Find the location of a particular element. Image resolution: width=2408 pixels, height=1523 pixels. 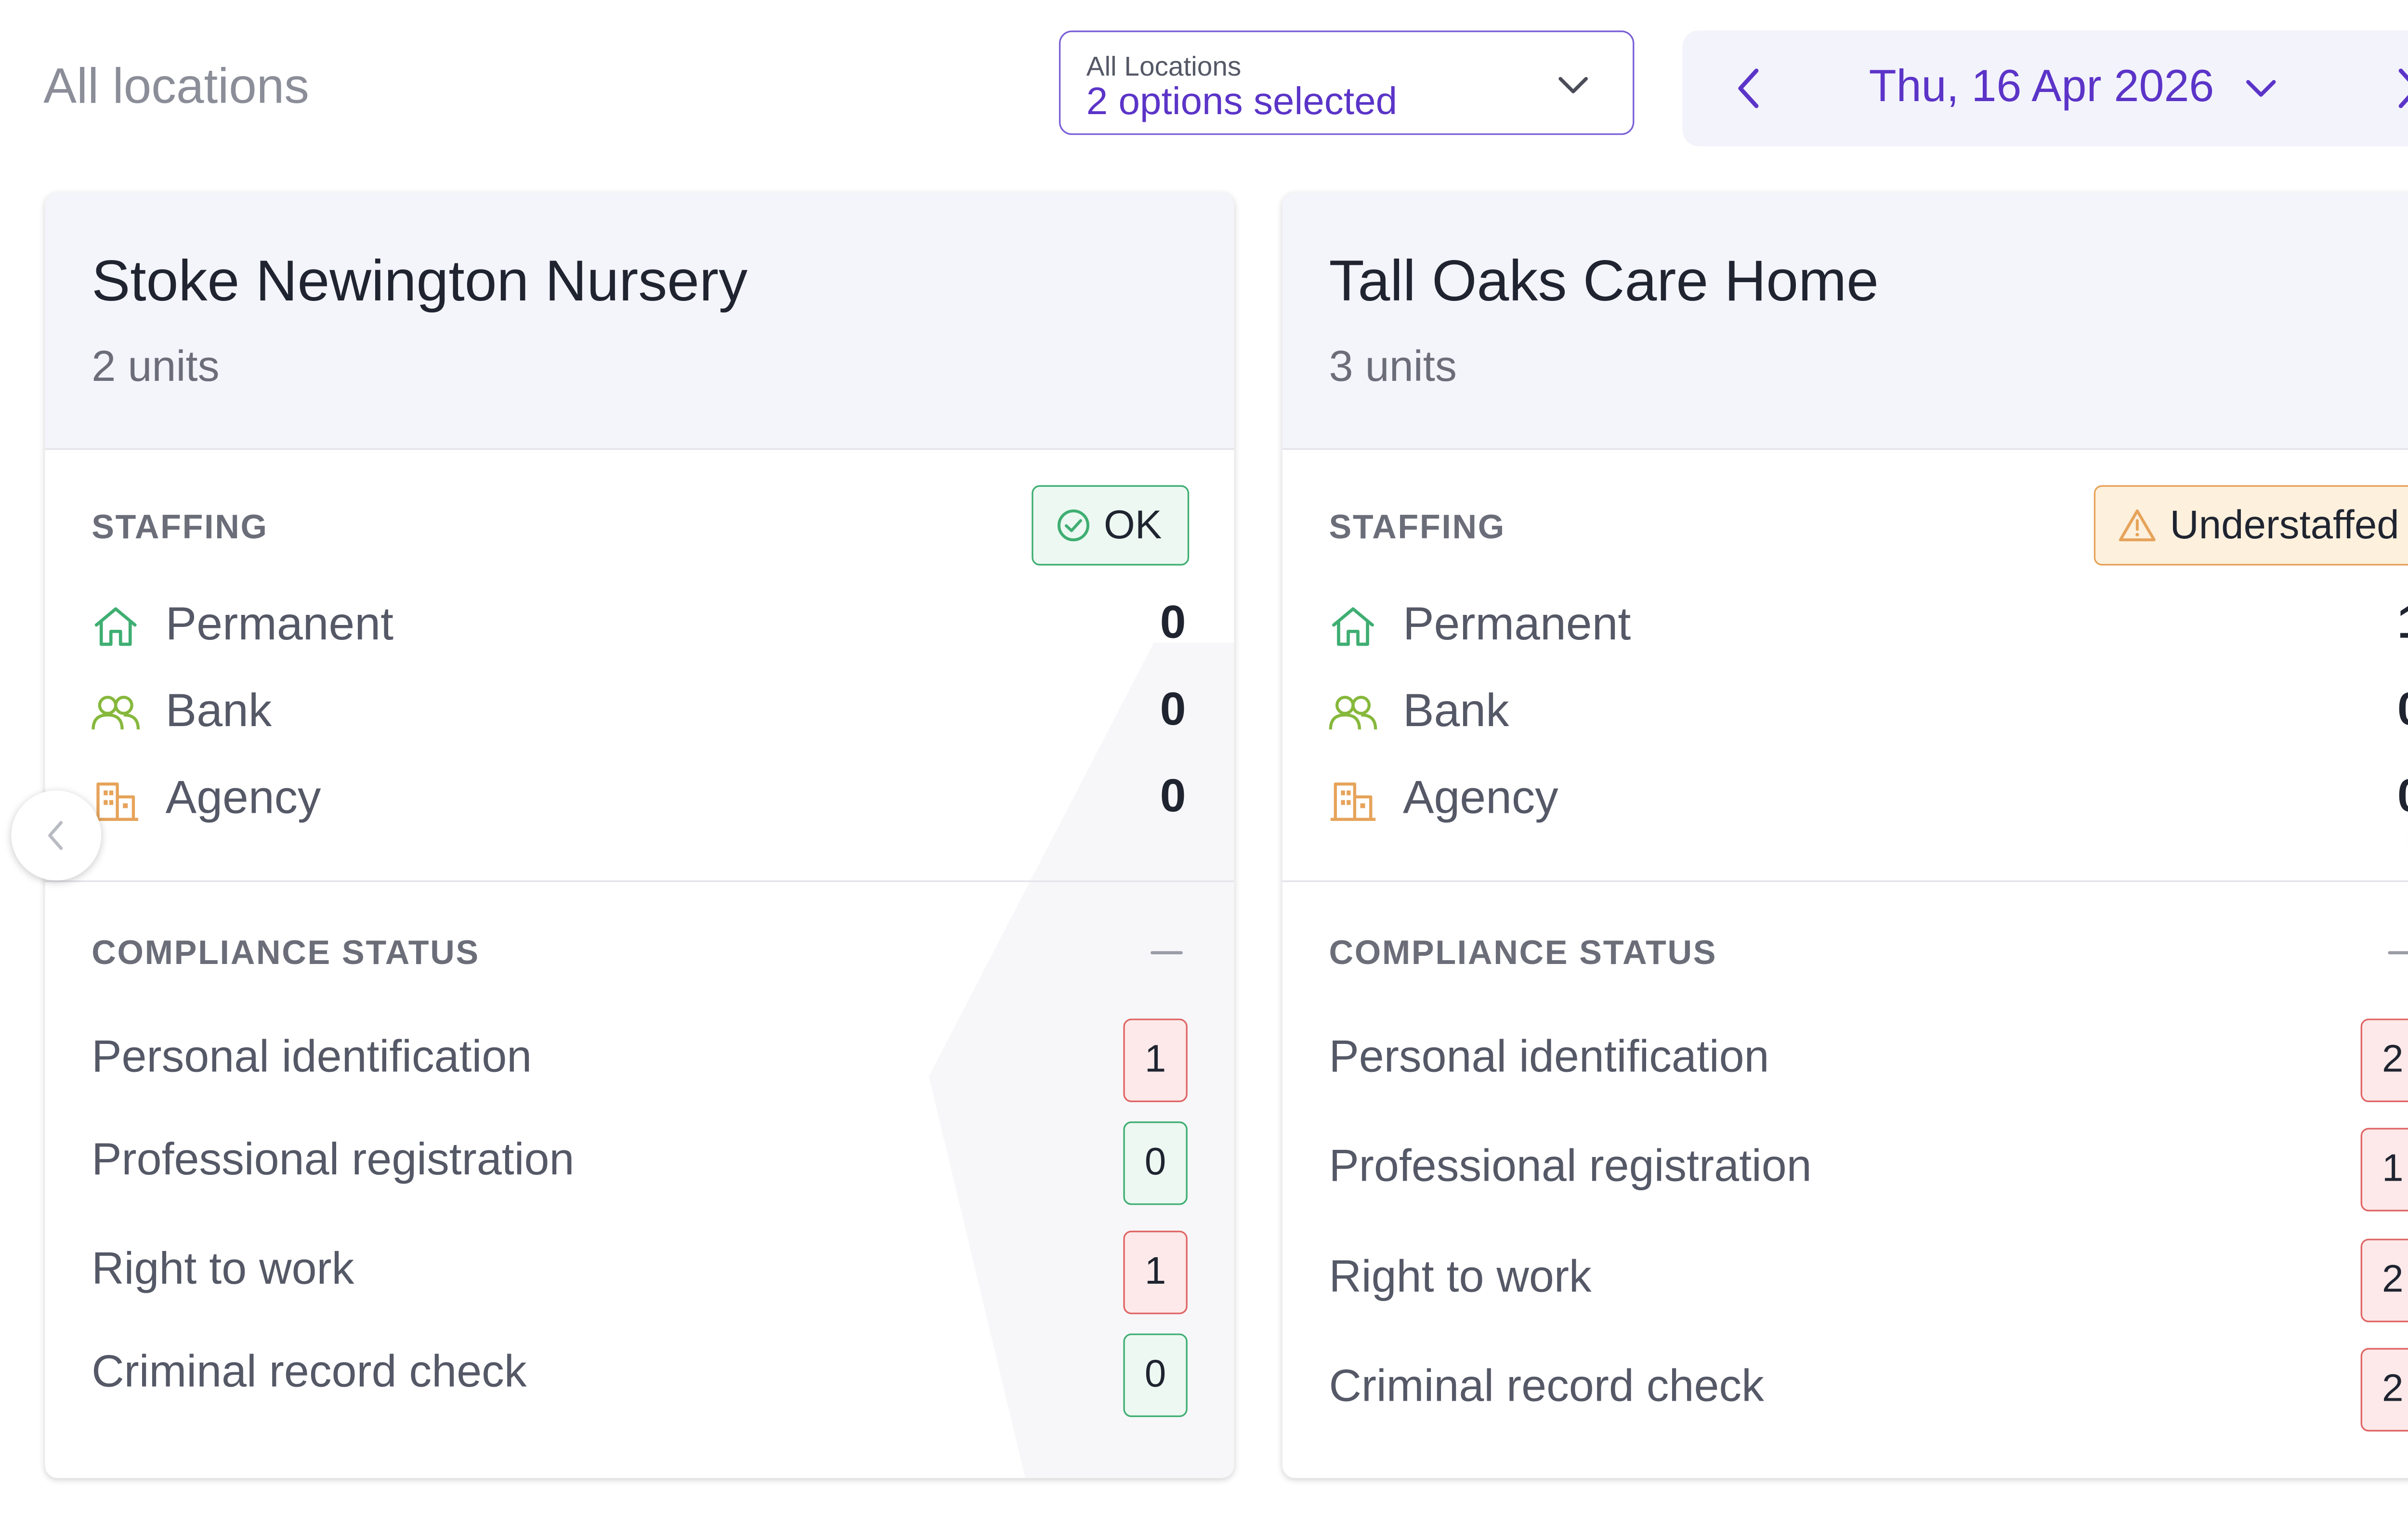

staffing-status-text: Understaffed is located at coordinates (2284, 524).